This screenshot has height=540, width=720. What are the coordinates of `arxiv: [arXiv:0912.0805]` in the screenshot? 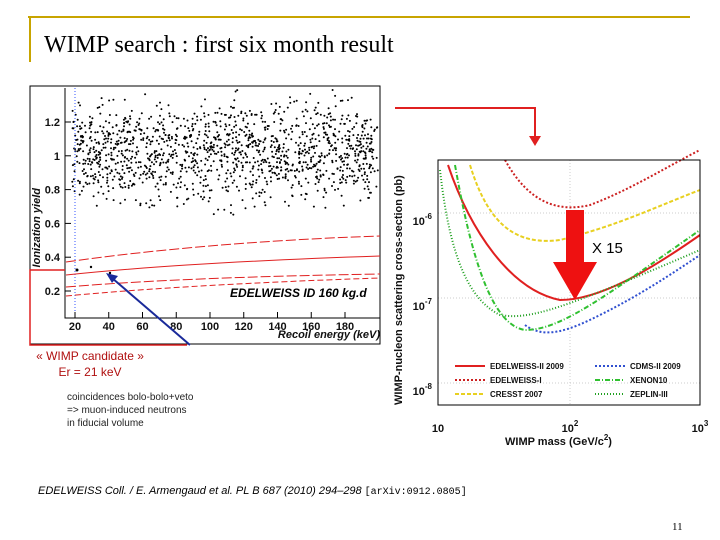 It's located at (416, 492).